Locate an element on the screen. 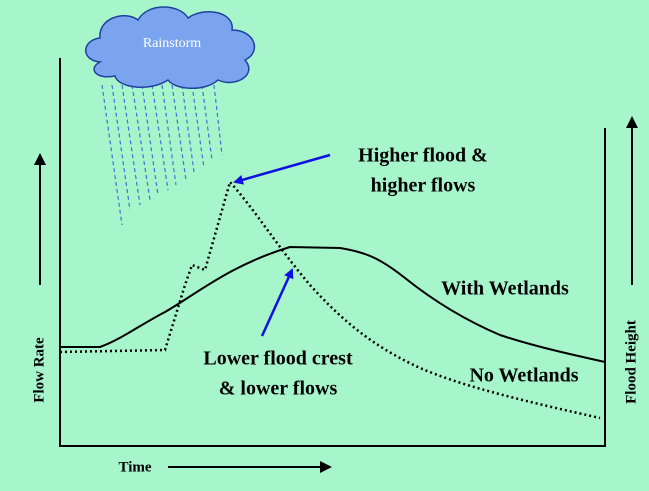 This screenshot has width=649, height=491. cloud is located at coordinates (170, 47).